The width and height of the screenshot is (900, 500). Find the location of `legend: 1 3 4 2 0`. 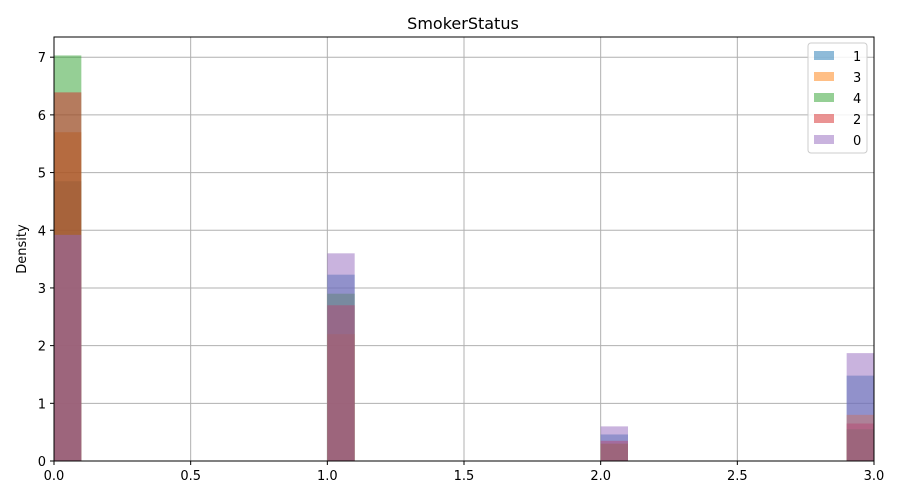

legend: 1 3 4 2 0 is located at coordinates (837, 98).